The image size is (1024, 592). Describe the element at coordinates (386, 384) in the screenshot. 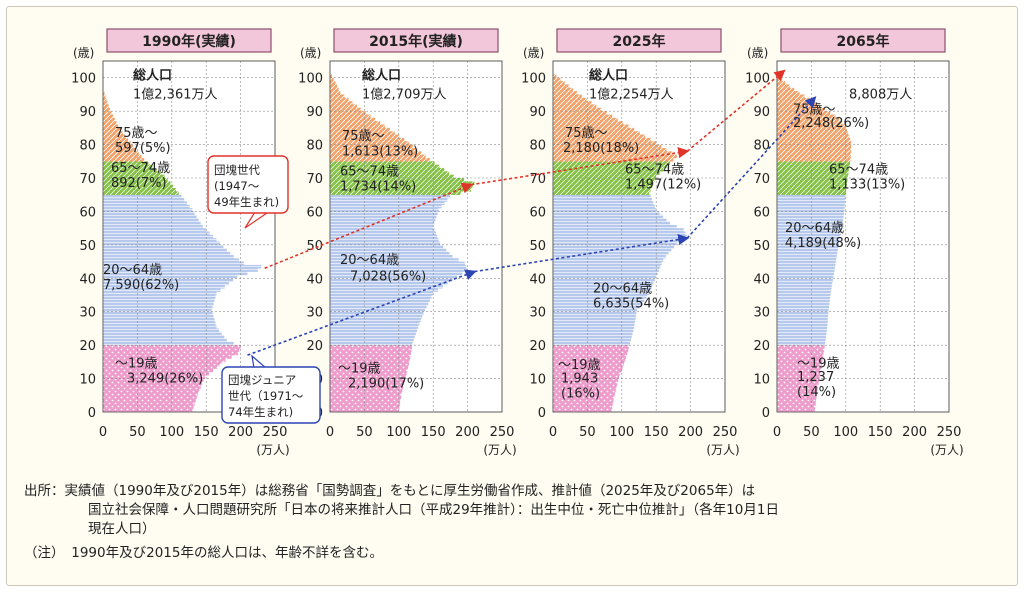

I see `age-group-value: 2,190(17%)` at that location.